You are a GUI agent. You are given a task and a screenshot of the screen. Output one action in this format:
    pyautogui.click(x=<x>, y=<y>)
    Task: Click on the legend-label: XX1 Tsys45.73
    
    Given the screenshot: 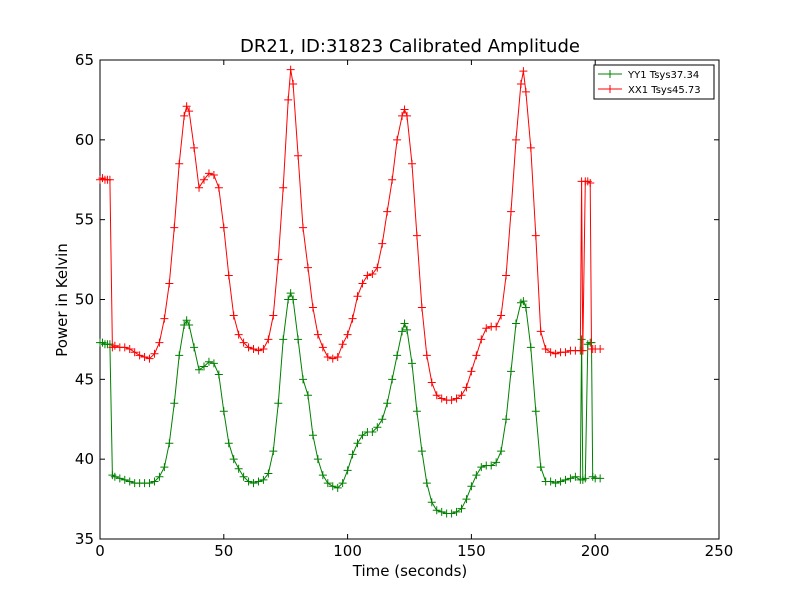 What is the action you would take?
    pyautogui.click(x=664, y=90)
    